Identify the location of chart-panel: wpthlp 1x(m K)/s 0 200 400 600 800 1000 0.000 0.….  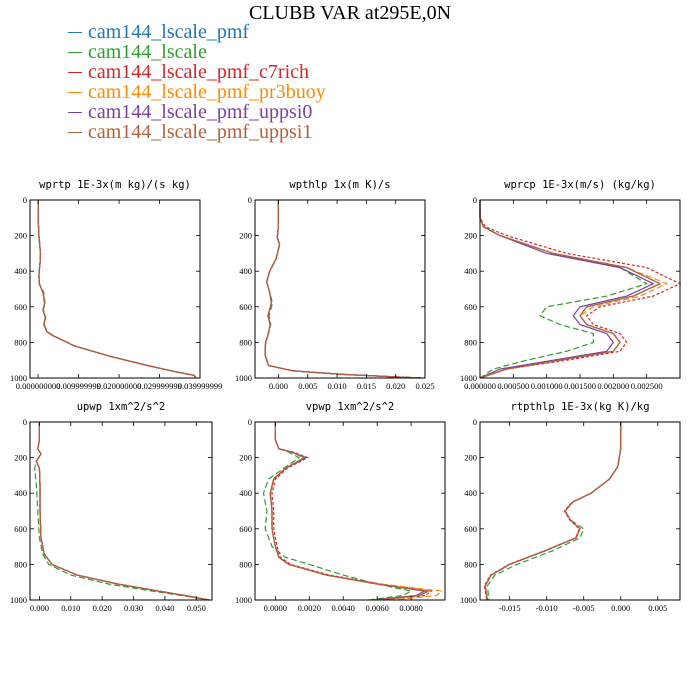
(335, 285).